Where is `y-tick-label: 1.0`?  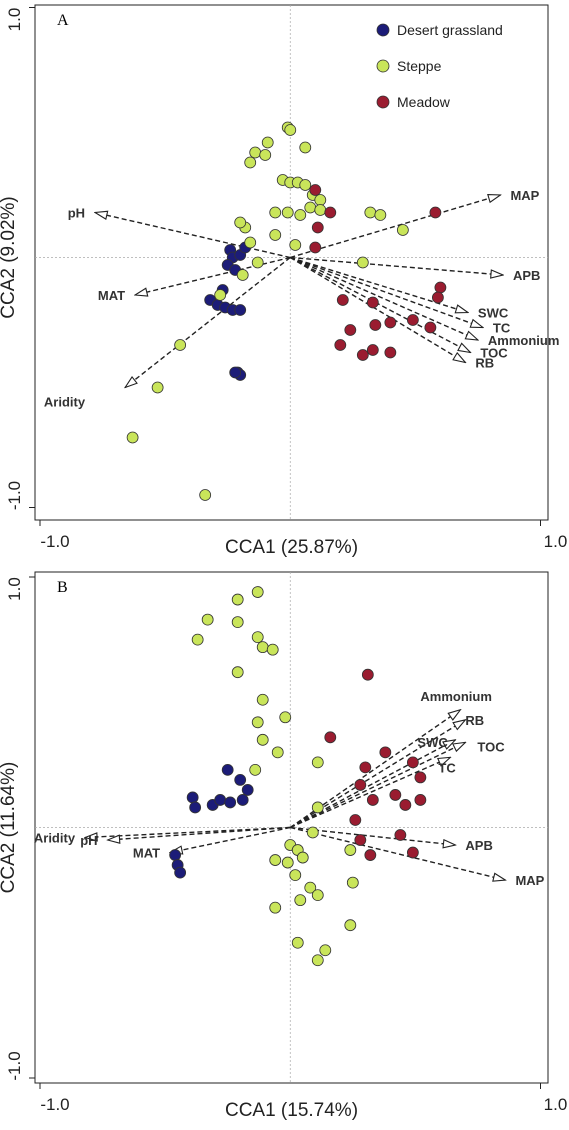
y-tick-label: 1.0 is located at coordinates (14, 589).